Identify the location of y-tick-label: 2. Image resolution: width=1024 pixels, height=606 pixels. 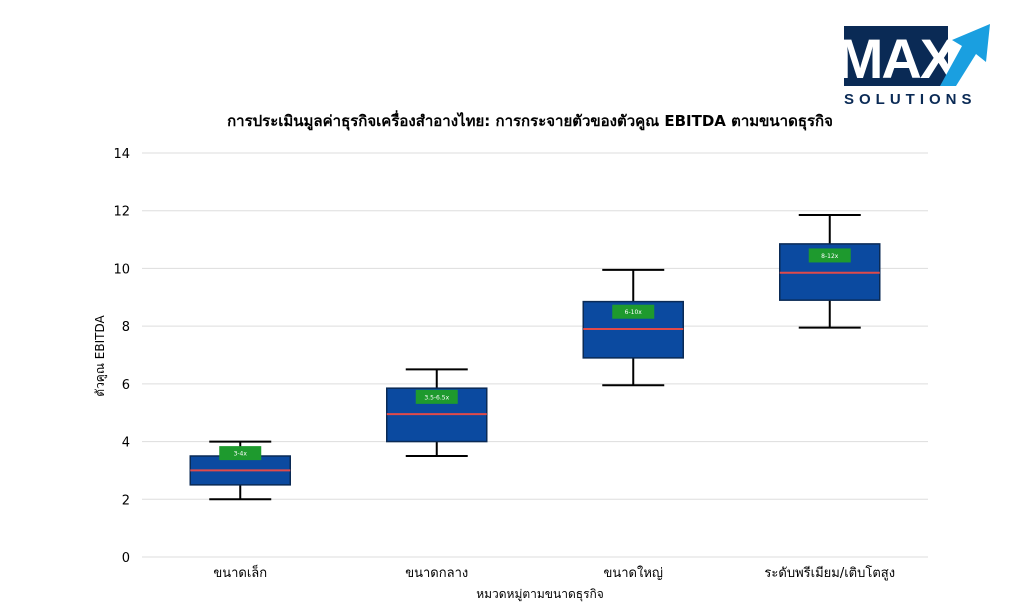
(126, 500).